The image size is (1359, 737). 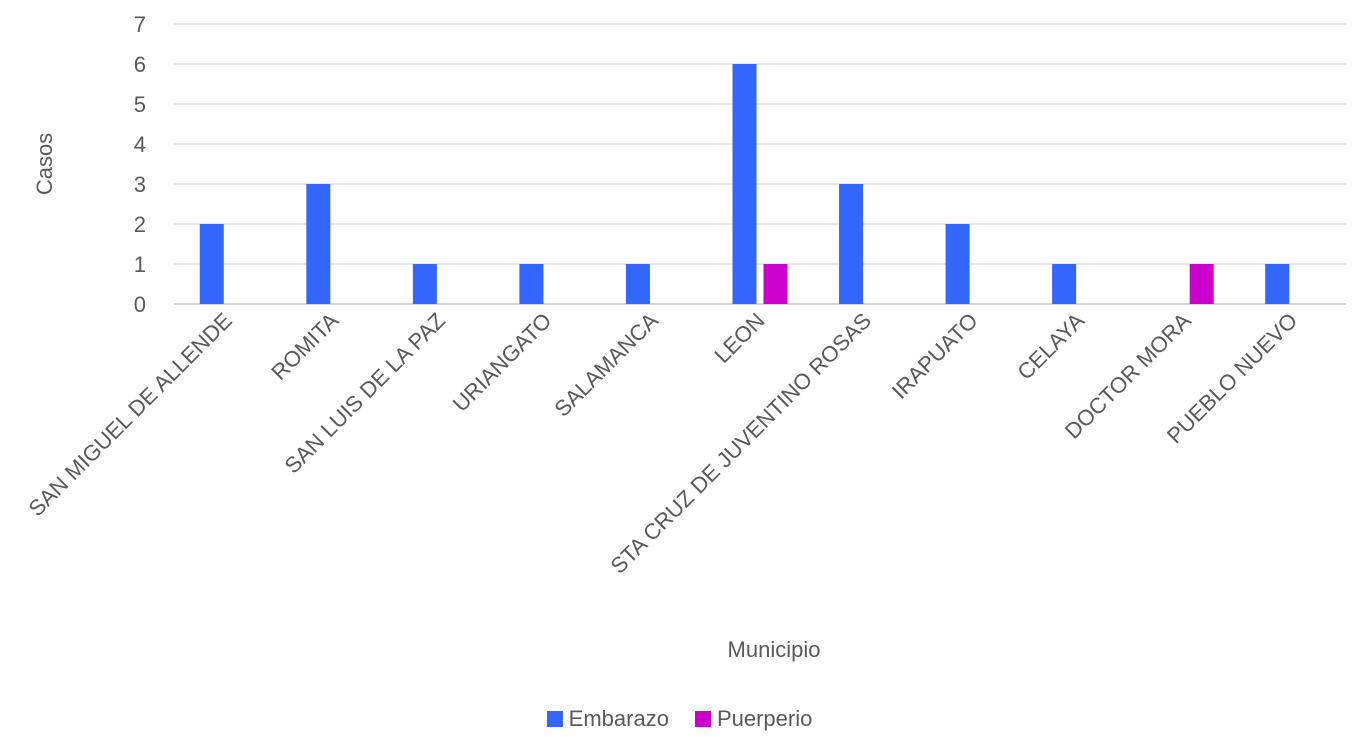 I want to click on y-axis-title: Casos, so click(x=44, y=164).